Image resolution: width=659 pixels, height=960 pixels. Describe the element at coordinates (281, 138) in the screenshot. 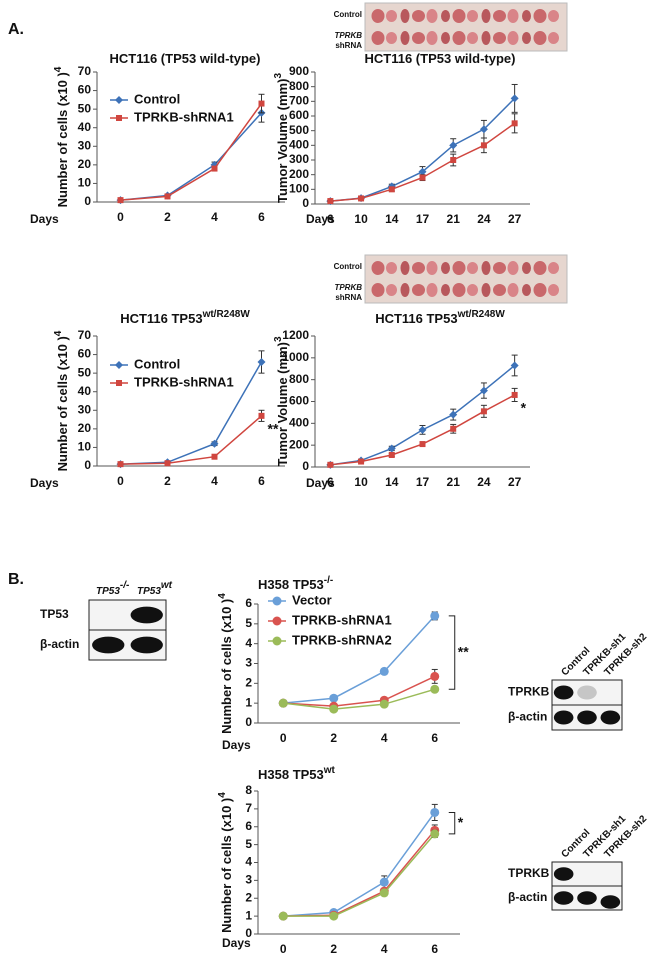

I see `y-axis-label: Tumor Volume (mm)3` at that location.